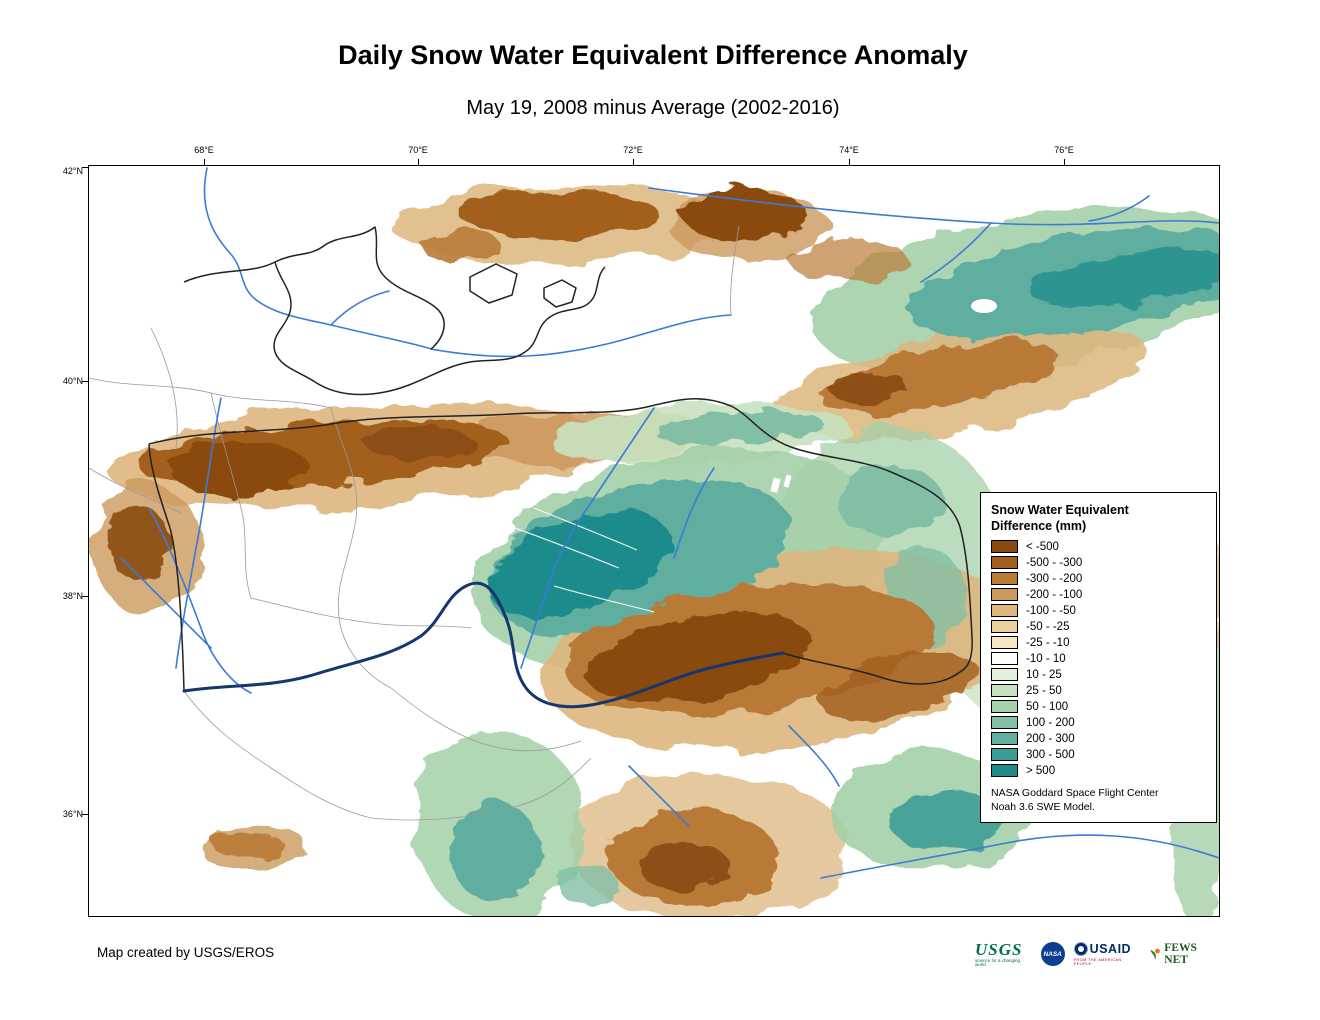 The image size is (1320, 1020). Describe the element at coordinates (1051, 610) in the screenshot. I see `legend-label: -100 - -50` at that location.